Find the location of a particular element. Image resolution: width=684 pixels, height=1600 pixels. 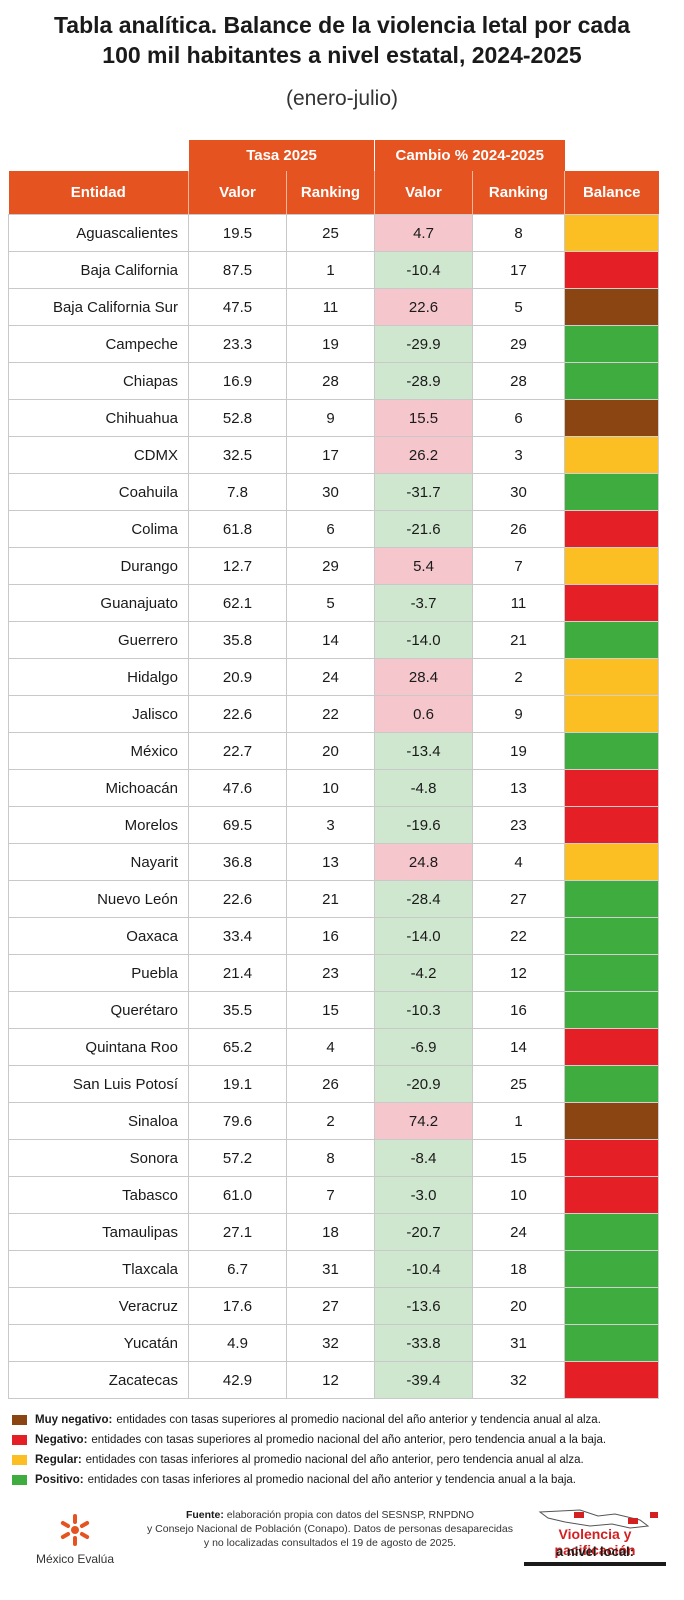

table-row: Campeche 23.3 19 -29.9 29 is located at coordinates (333, 344).